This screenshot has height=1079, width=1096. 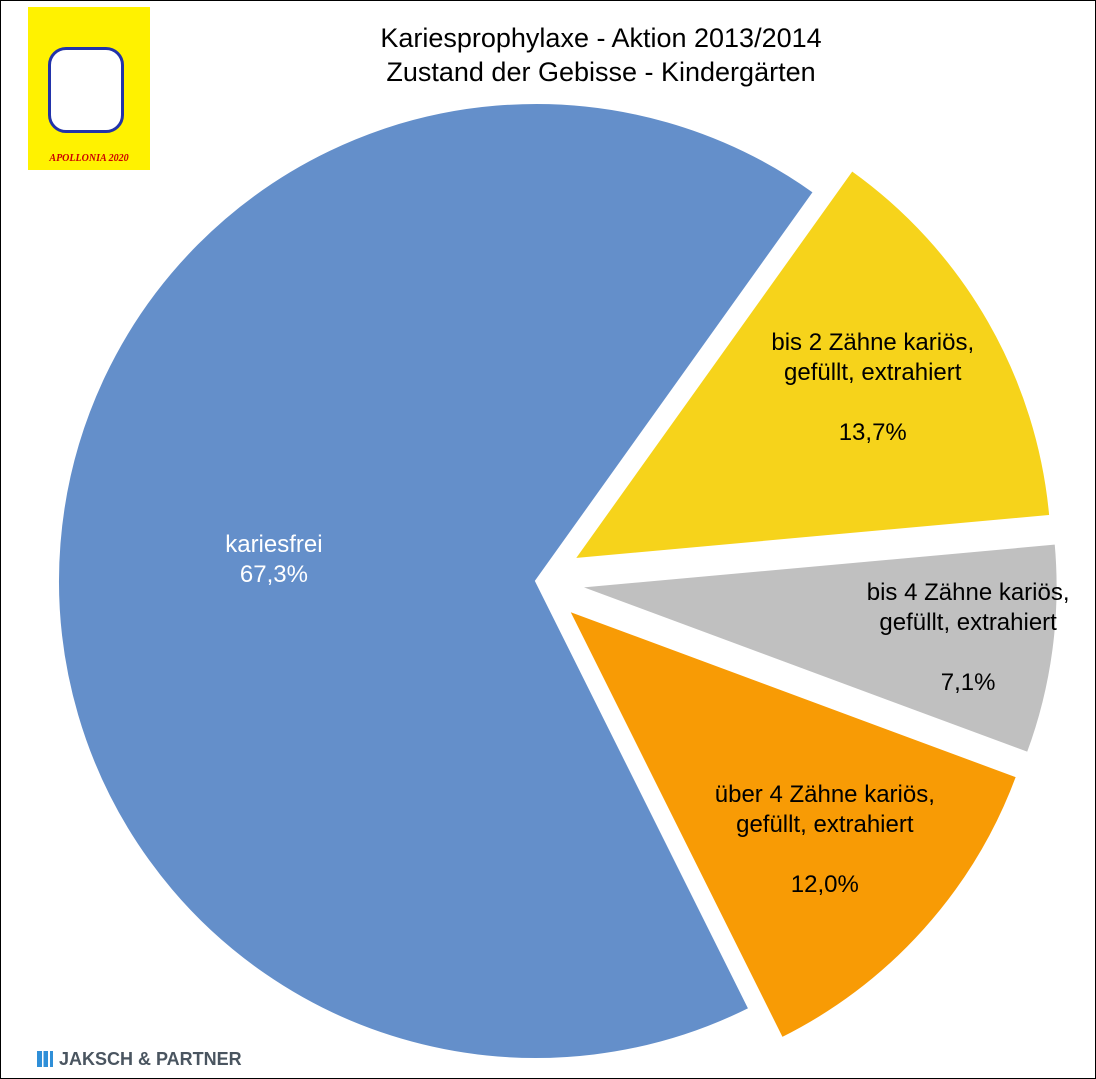 What do you see at coordinates (824, 810) in the screenshot?
I see `slice-label: über 4 Zähne kariös, gefüllt, extrahiert` at bounding box center [824, 810].